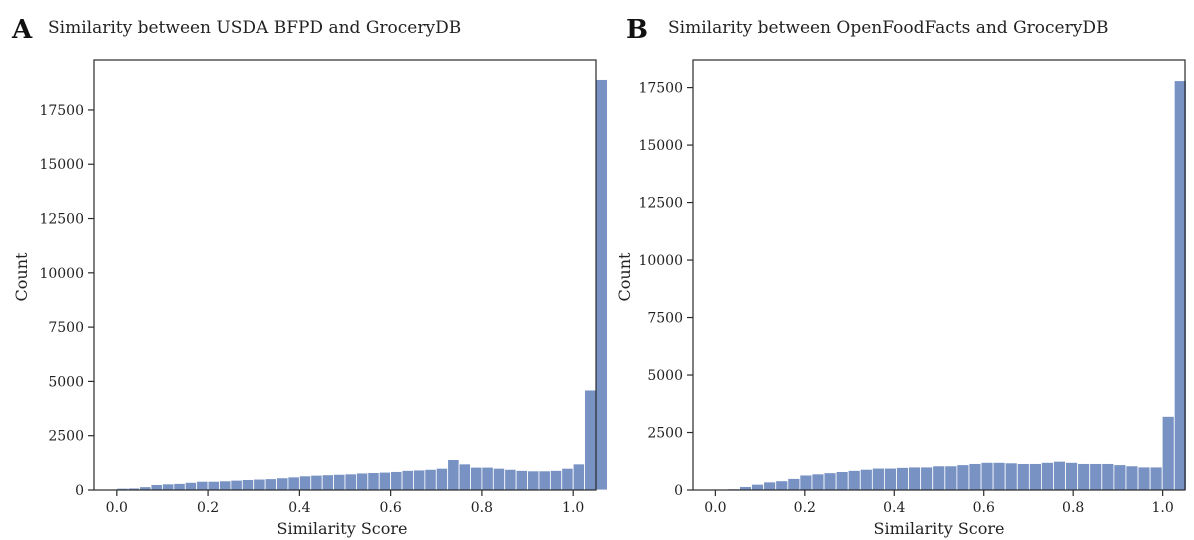  Describe the element at coordinates (117, 508) in the screenshot. I see `panel-a-x-tick-label: 0.0` at that location.